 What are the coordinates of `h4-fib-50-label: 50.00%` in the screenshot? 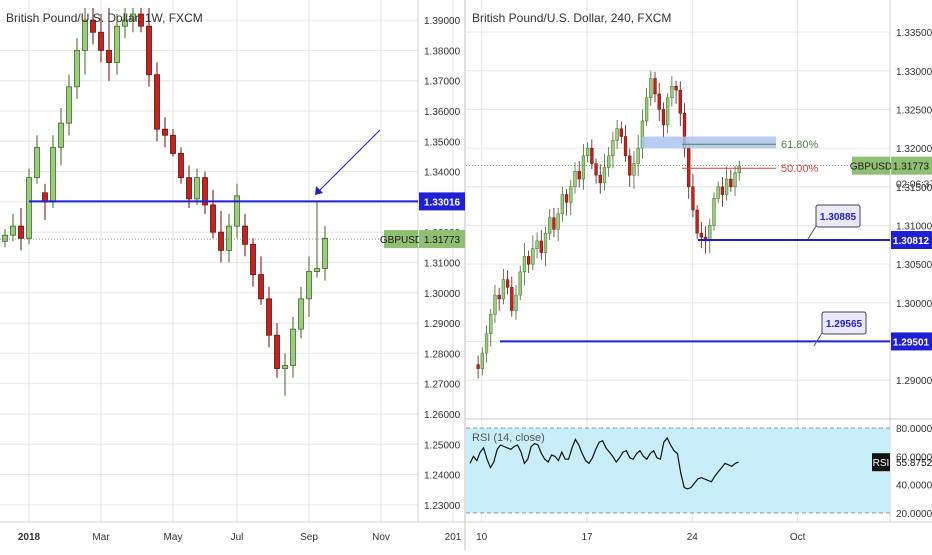 It's located at (800, 169).